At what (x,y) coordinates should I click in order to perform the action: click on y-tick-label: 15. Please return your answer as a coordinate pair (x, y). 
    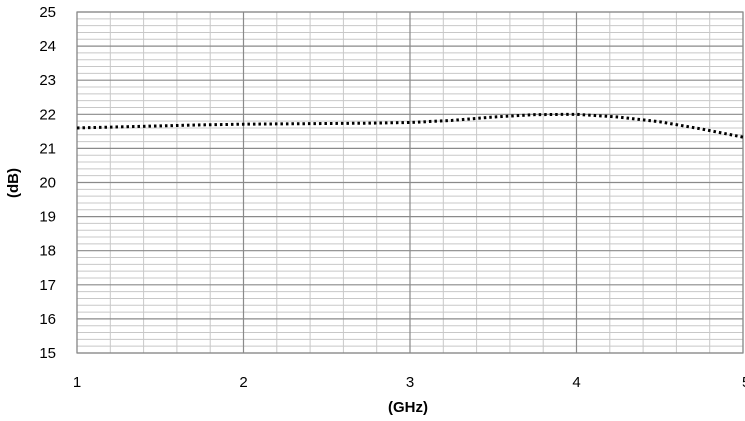
    Looking at the image, I should click on (47, 353).